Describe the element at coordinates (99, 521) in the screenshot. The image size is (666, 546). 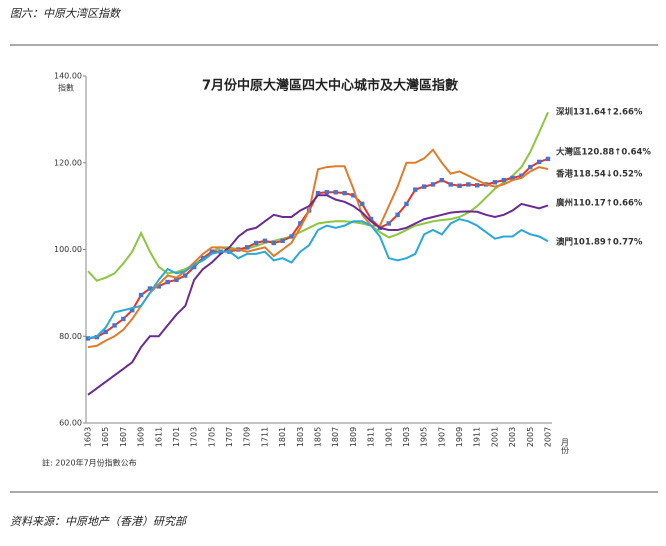
I see `source: 资料来源：中原地产（香港）研究部` at that location.